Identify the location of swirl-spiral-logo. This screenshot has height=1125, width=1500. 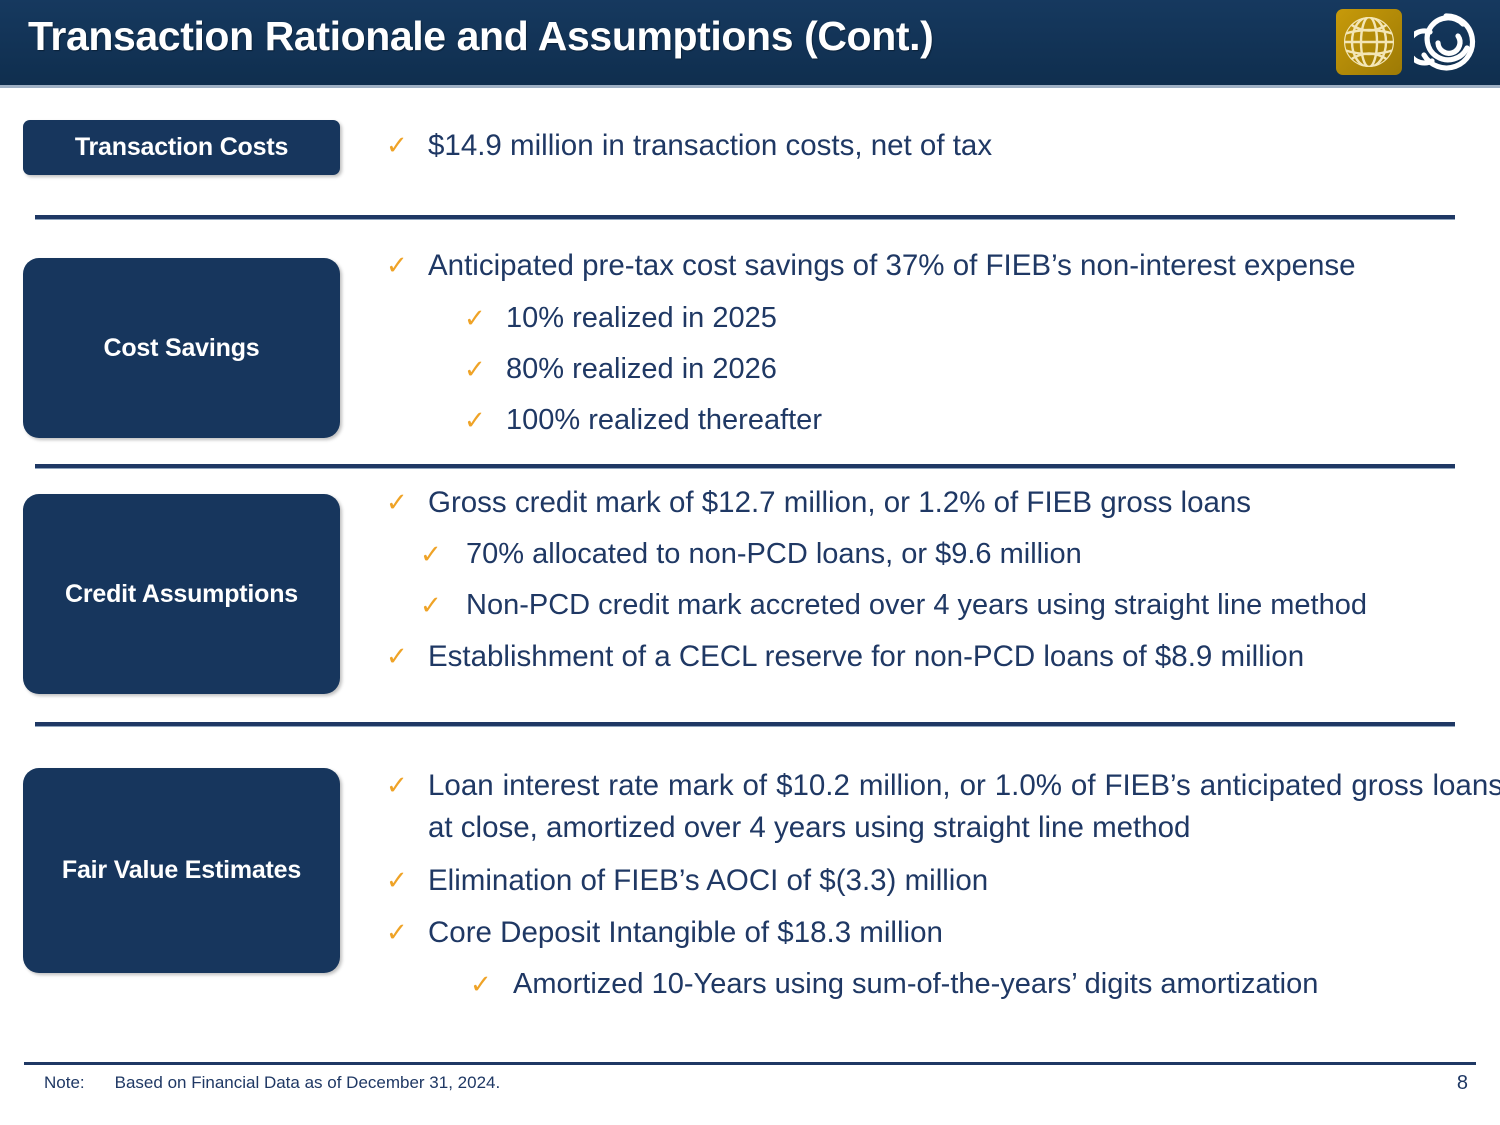
(1441, 42).